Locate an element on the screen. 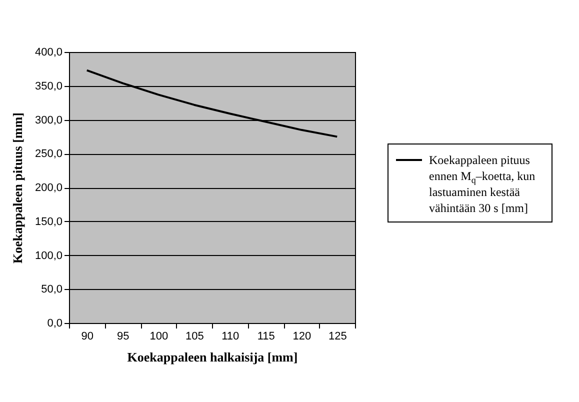 This screenshot has width=579, height=402. y-tick-label: 100,0 is located at coordinates (48, 256).